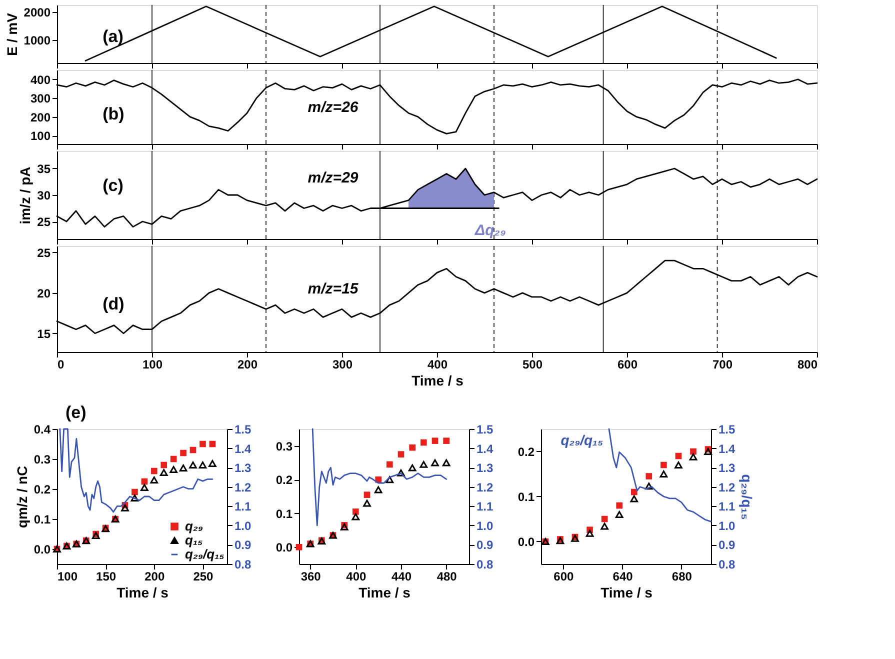 The image size is (895, 659). Describe the element at coordinates (447, 577) in the screenshot. I see `x-tick-label: 480` at that location.